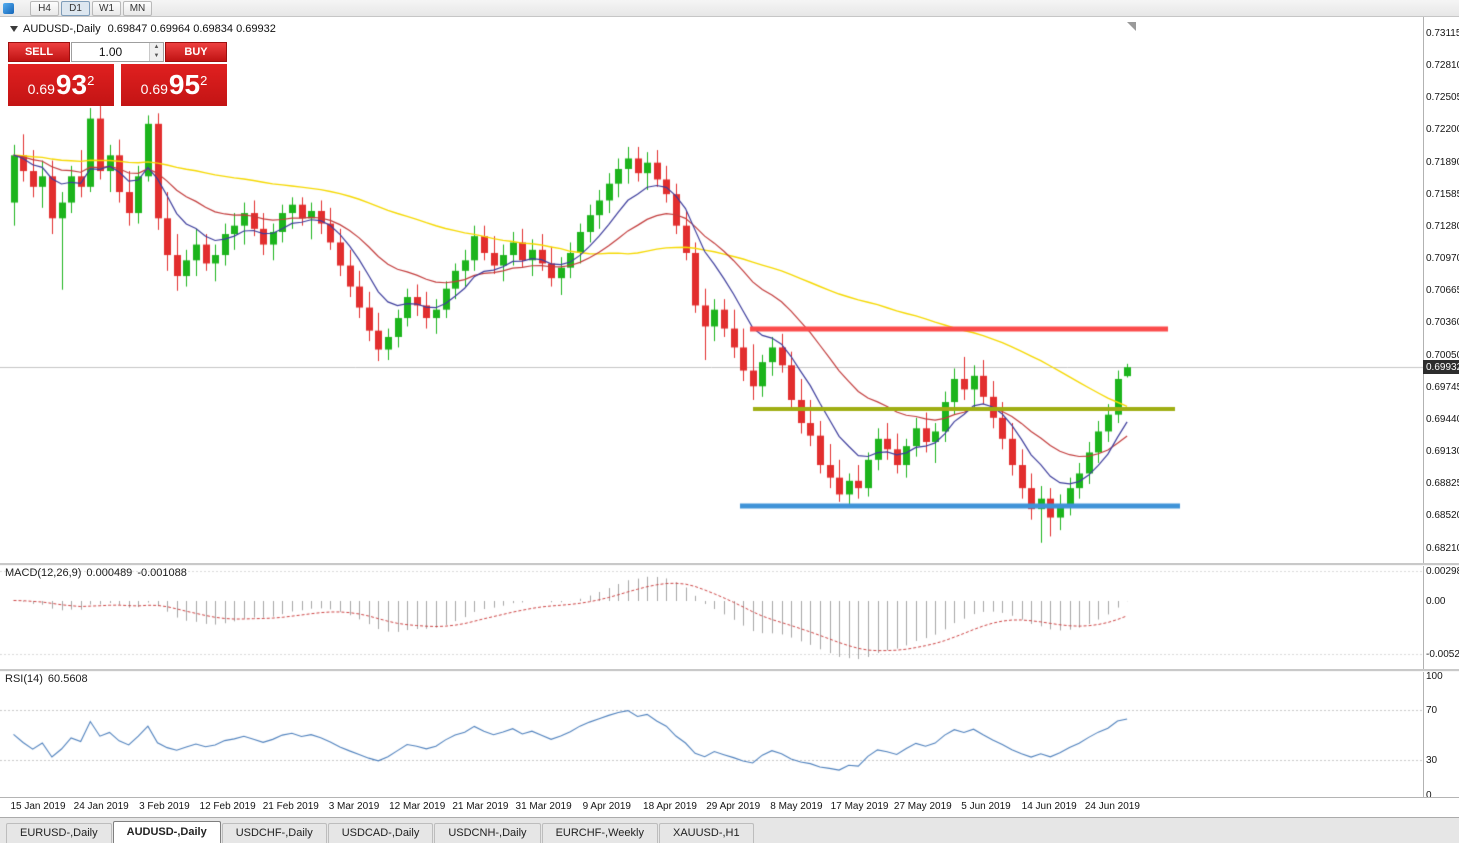 The image size is (1459, 843). I want to click on time-scale-label: 8 May 2019, so click(796, 806).